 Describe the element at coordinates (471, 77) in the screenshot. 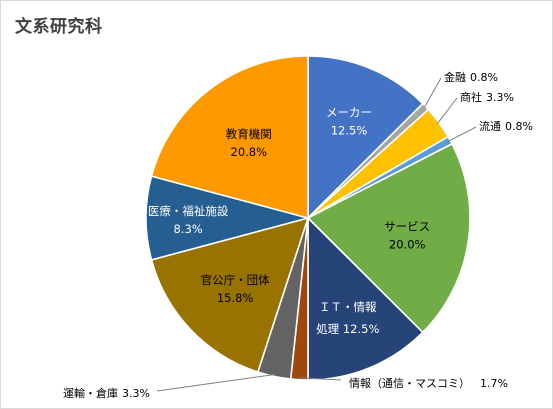

I see `slice-label: 金融 0.8%` at that location.